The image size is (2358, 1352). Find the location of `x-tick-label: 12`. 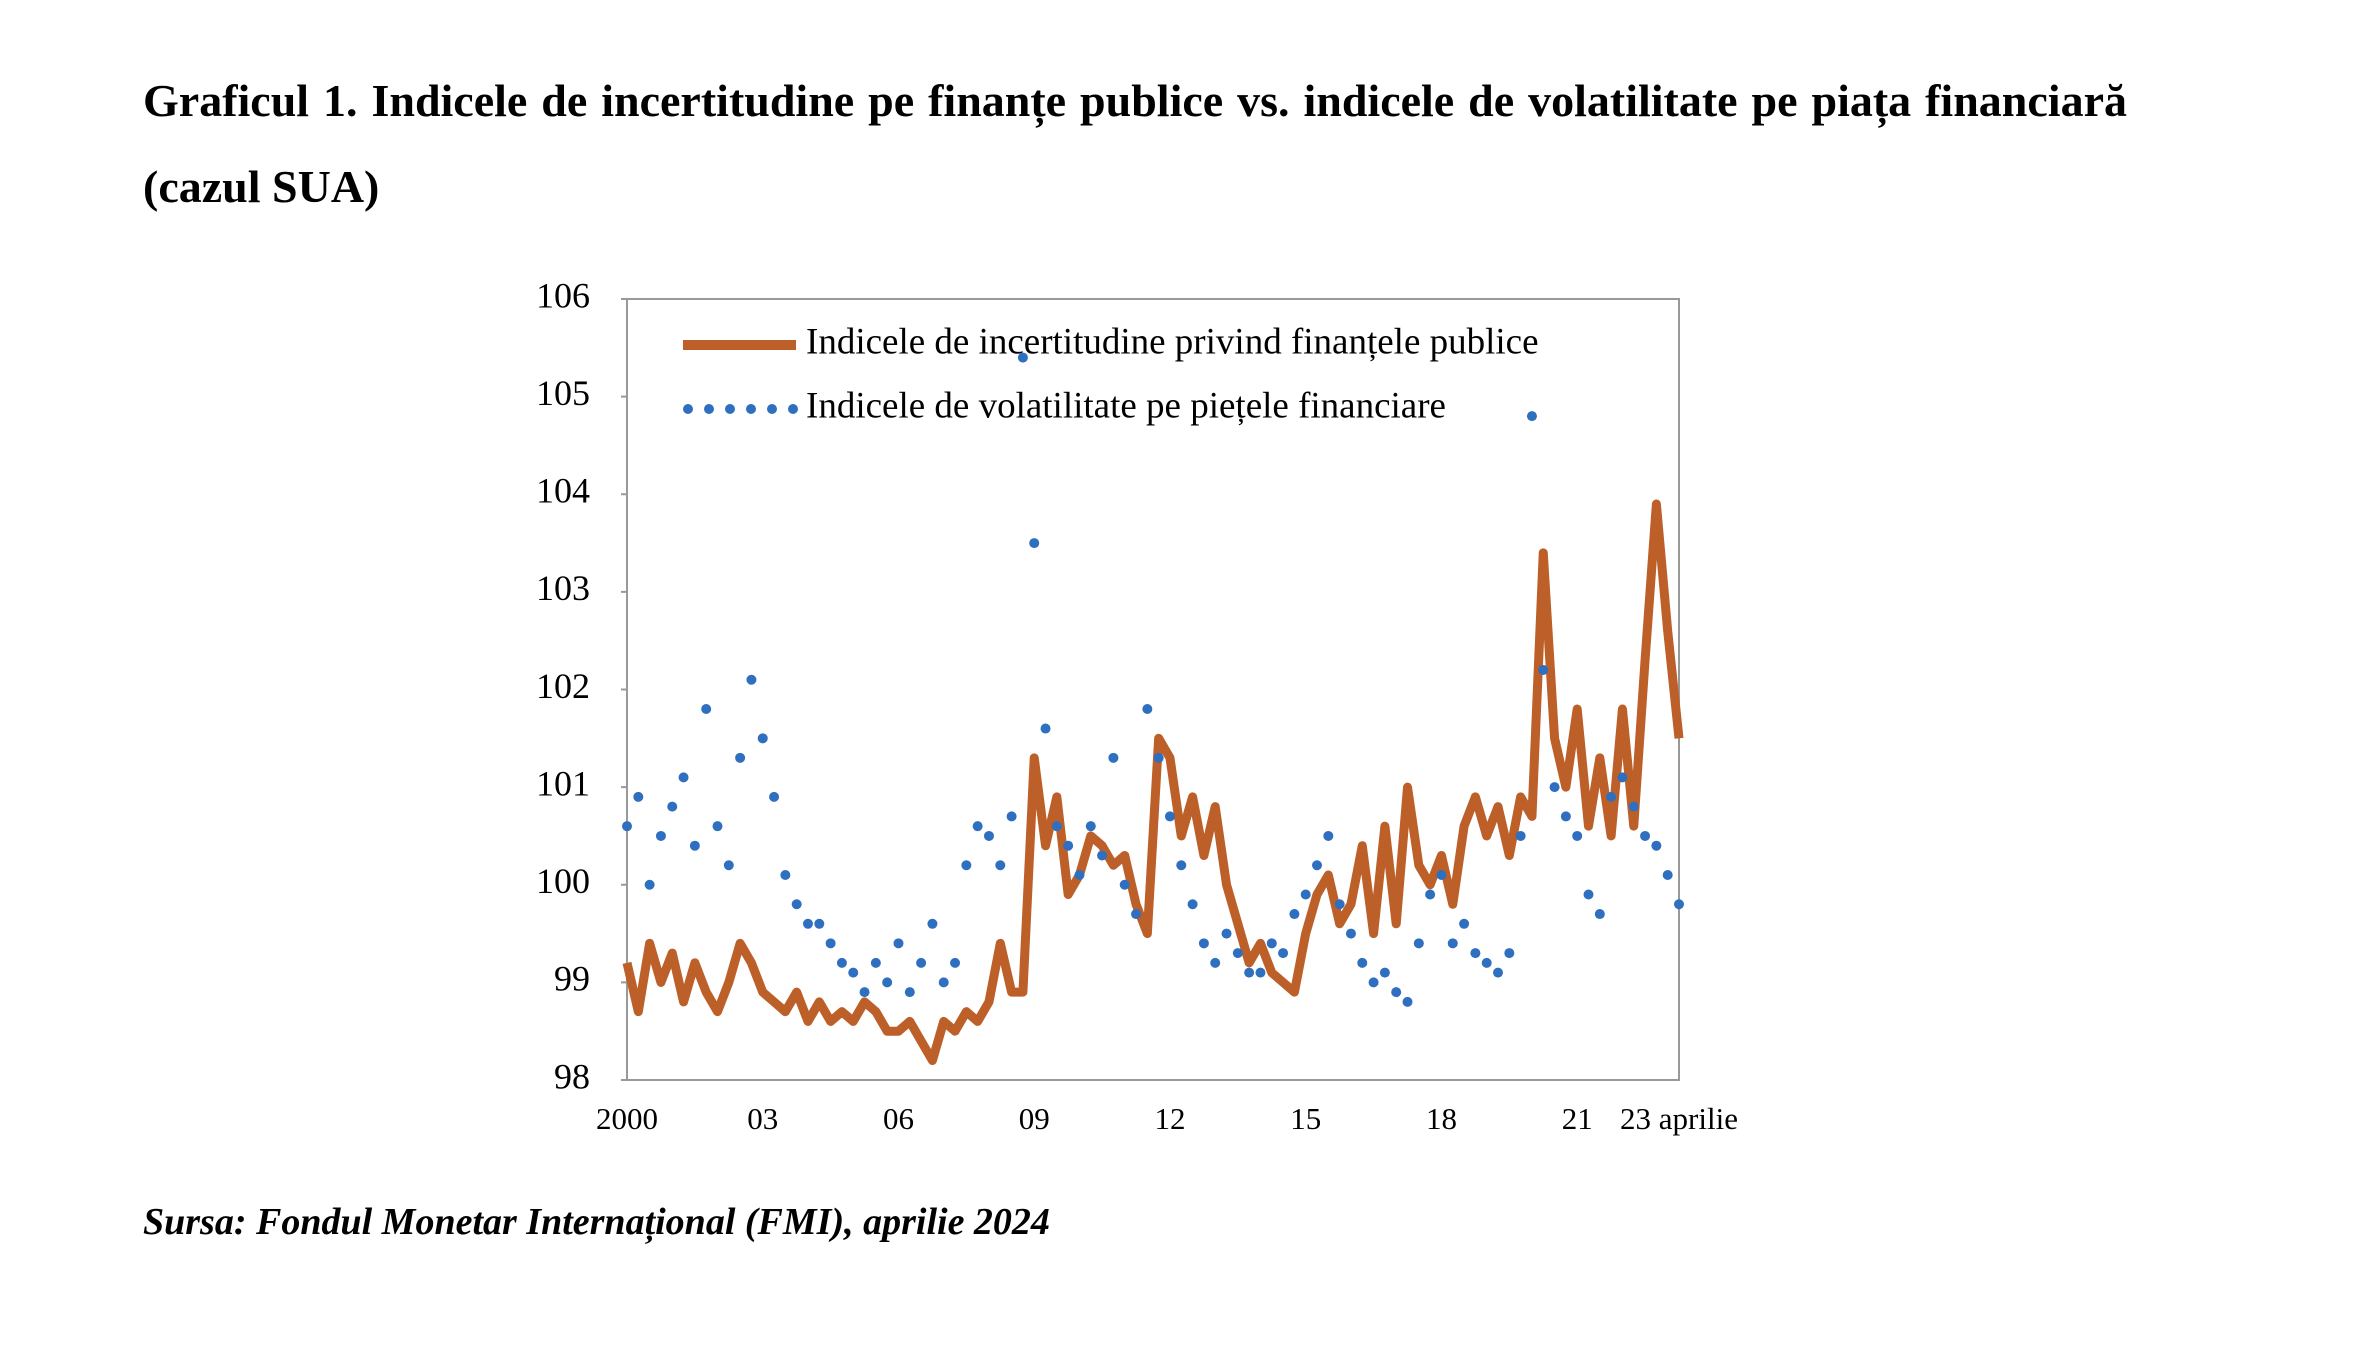

x-tick-label: 12 is located at coordinates (1169, 1118).